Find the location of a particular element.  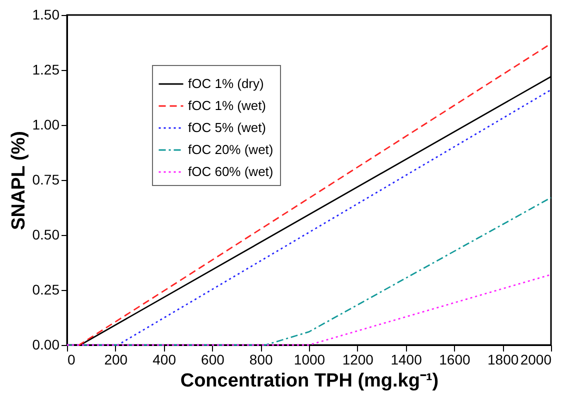

x-tick-label: 1400 is located at coordinates (406, 360).